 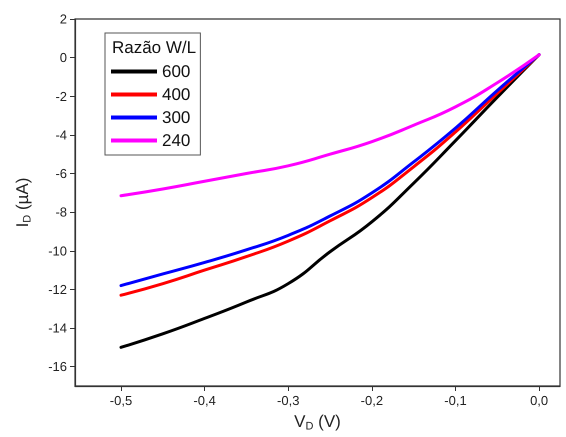 I want to click on y-tick-label: -14, so click(x=57, y=328).